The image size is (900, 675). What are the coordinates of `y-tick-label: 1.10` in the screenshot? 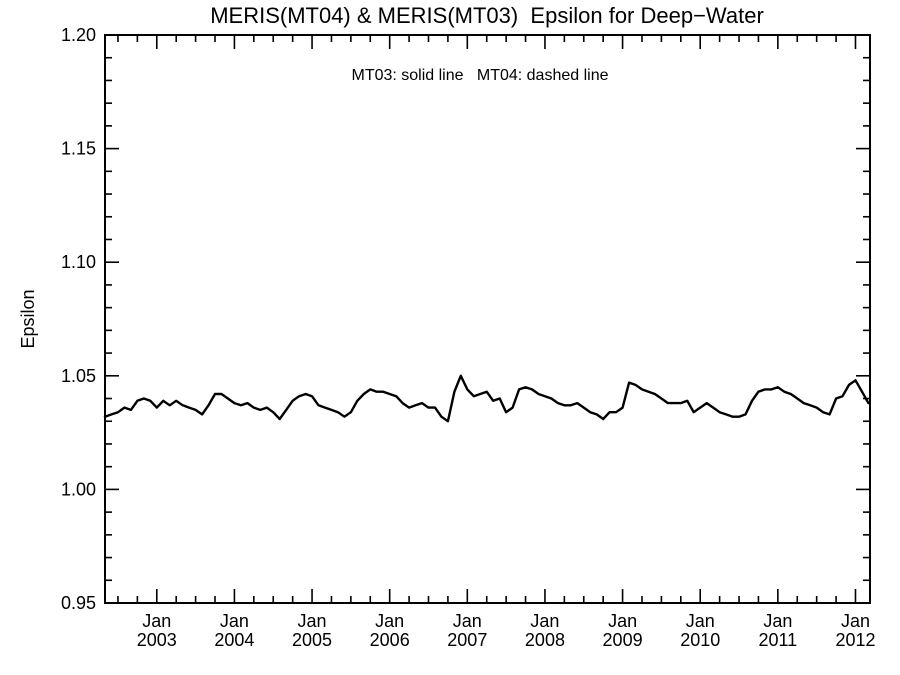 It's located at (78, 262).